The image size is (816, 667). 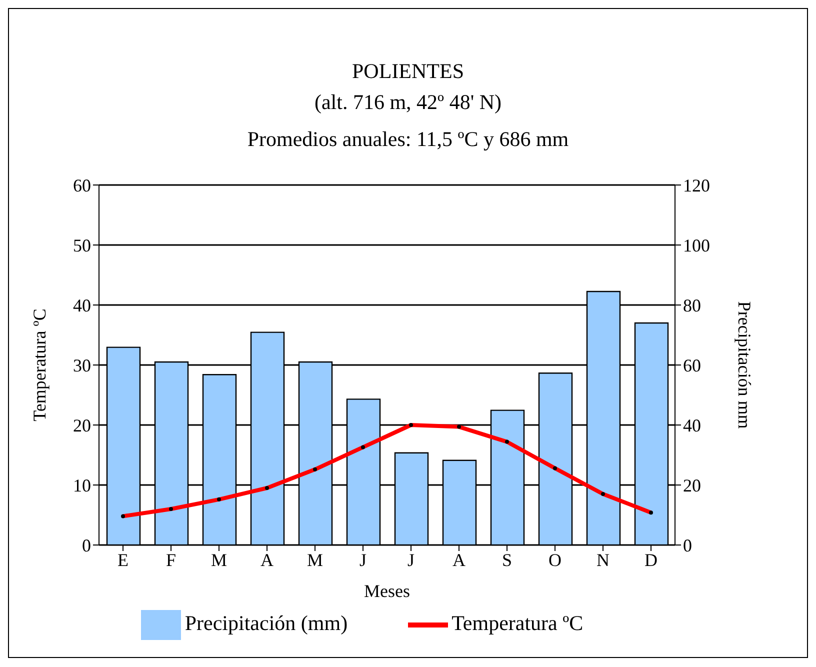 What do you see at coordinates (408, 102) in the screenshot?
I see `chart-subtitle: (alt. 716 m, 42º 48' N)` at bounding box center [408, 102].